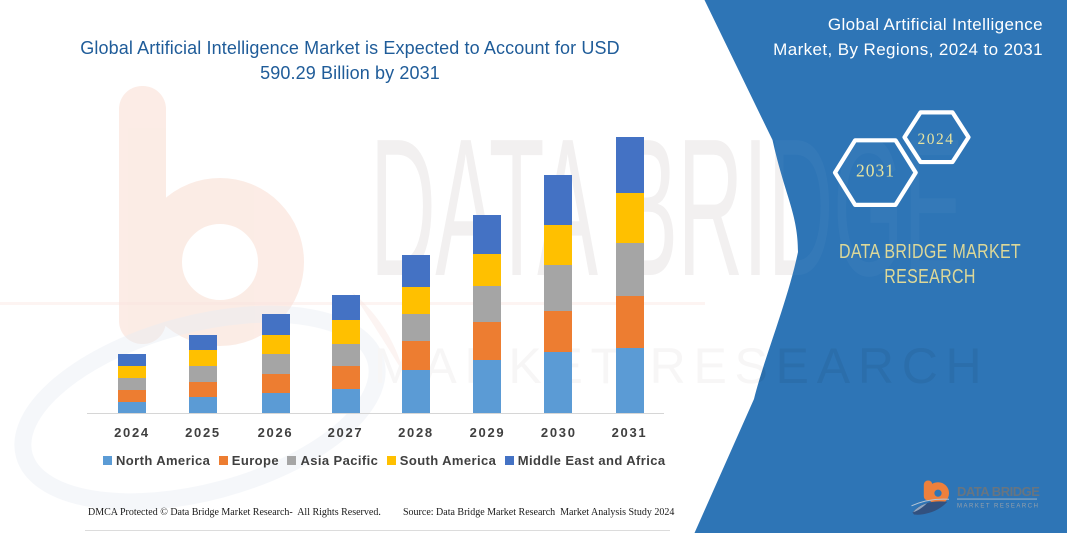 The width and height of the screenshot is (1067, 533). Describe the element at coordinates (936, 139) in the screenshot. I see `svg-text: 2024` at that location.